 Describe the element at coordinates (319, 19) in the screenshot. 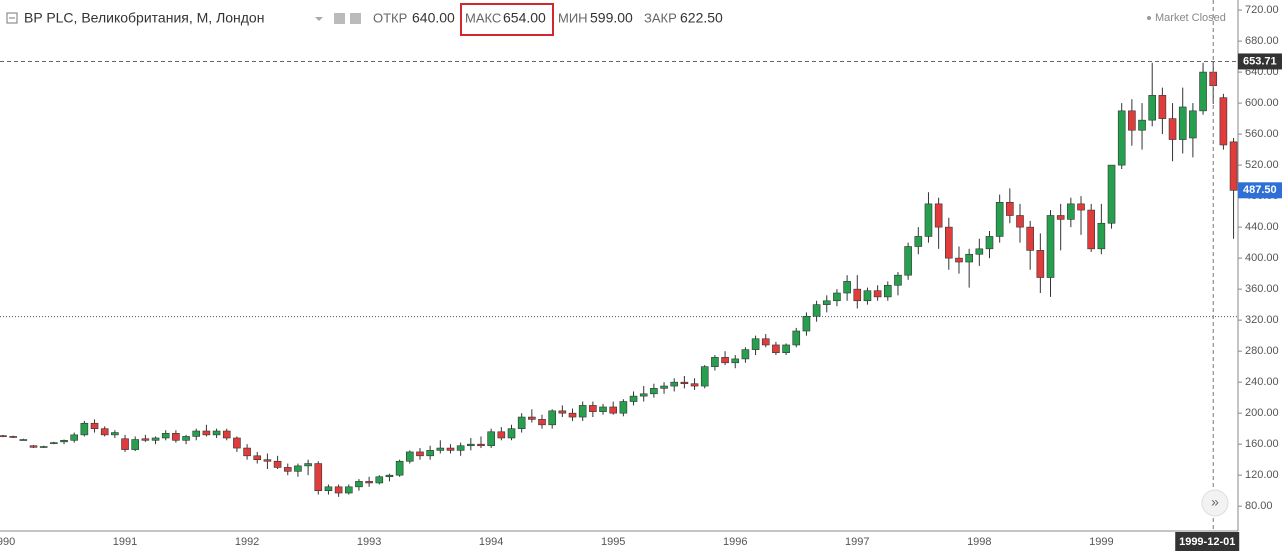

I see `dropdown-arrow` at that location.